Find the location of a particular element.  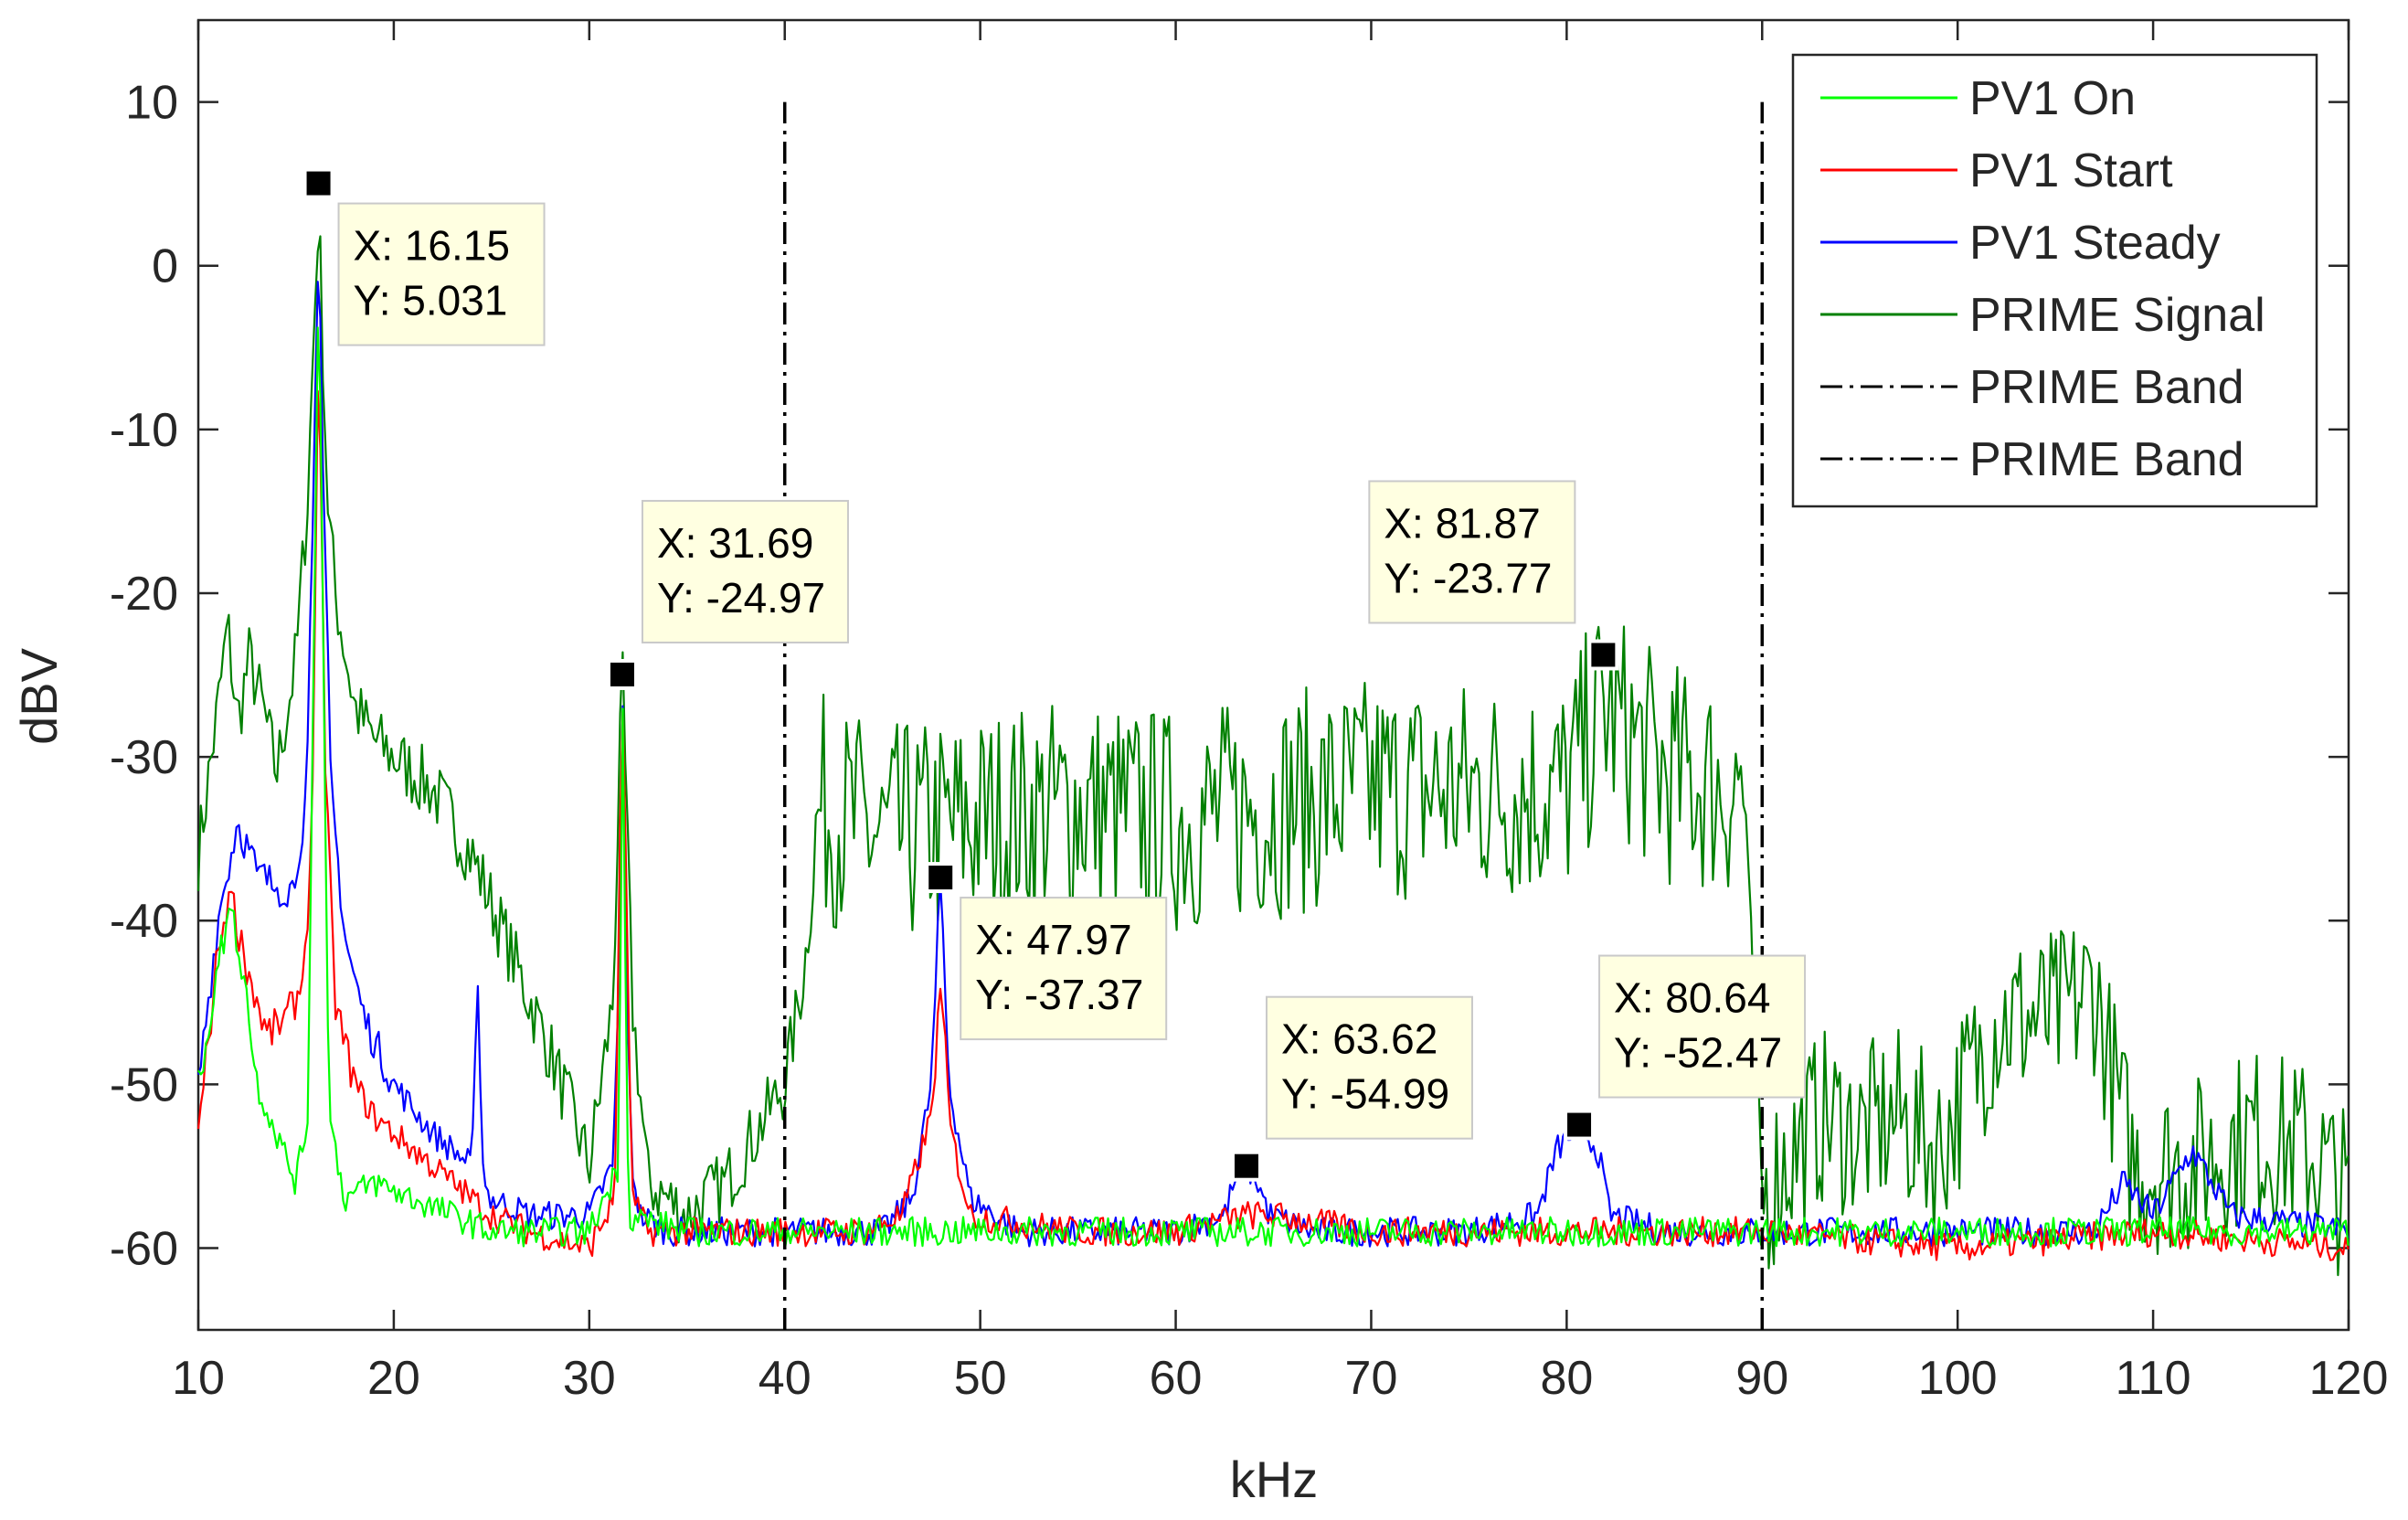

x-tick-label: 110 is located at coordinates (2153, 1379).